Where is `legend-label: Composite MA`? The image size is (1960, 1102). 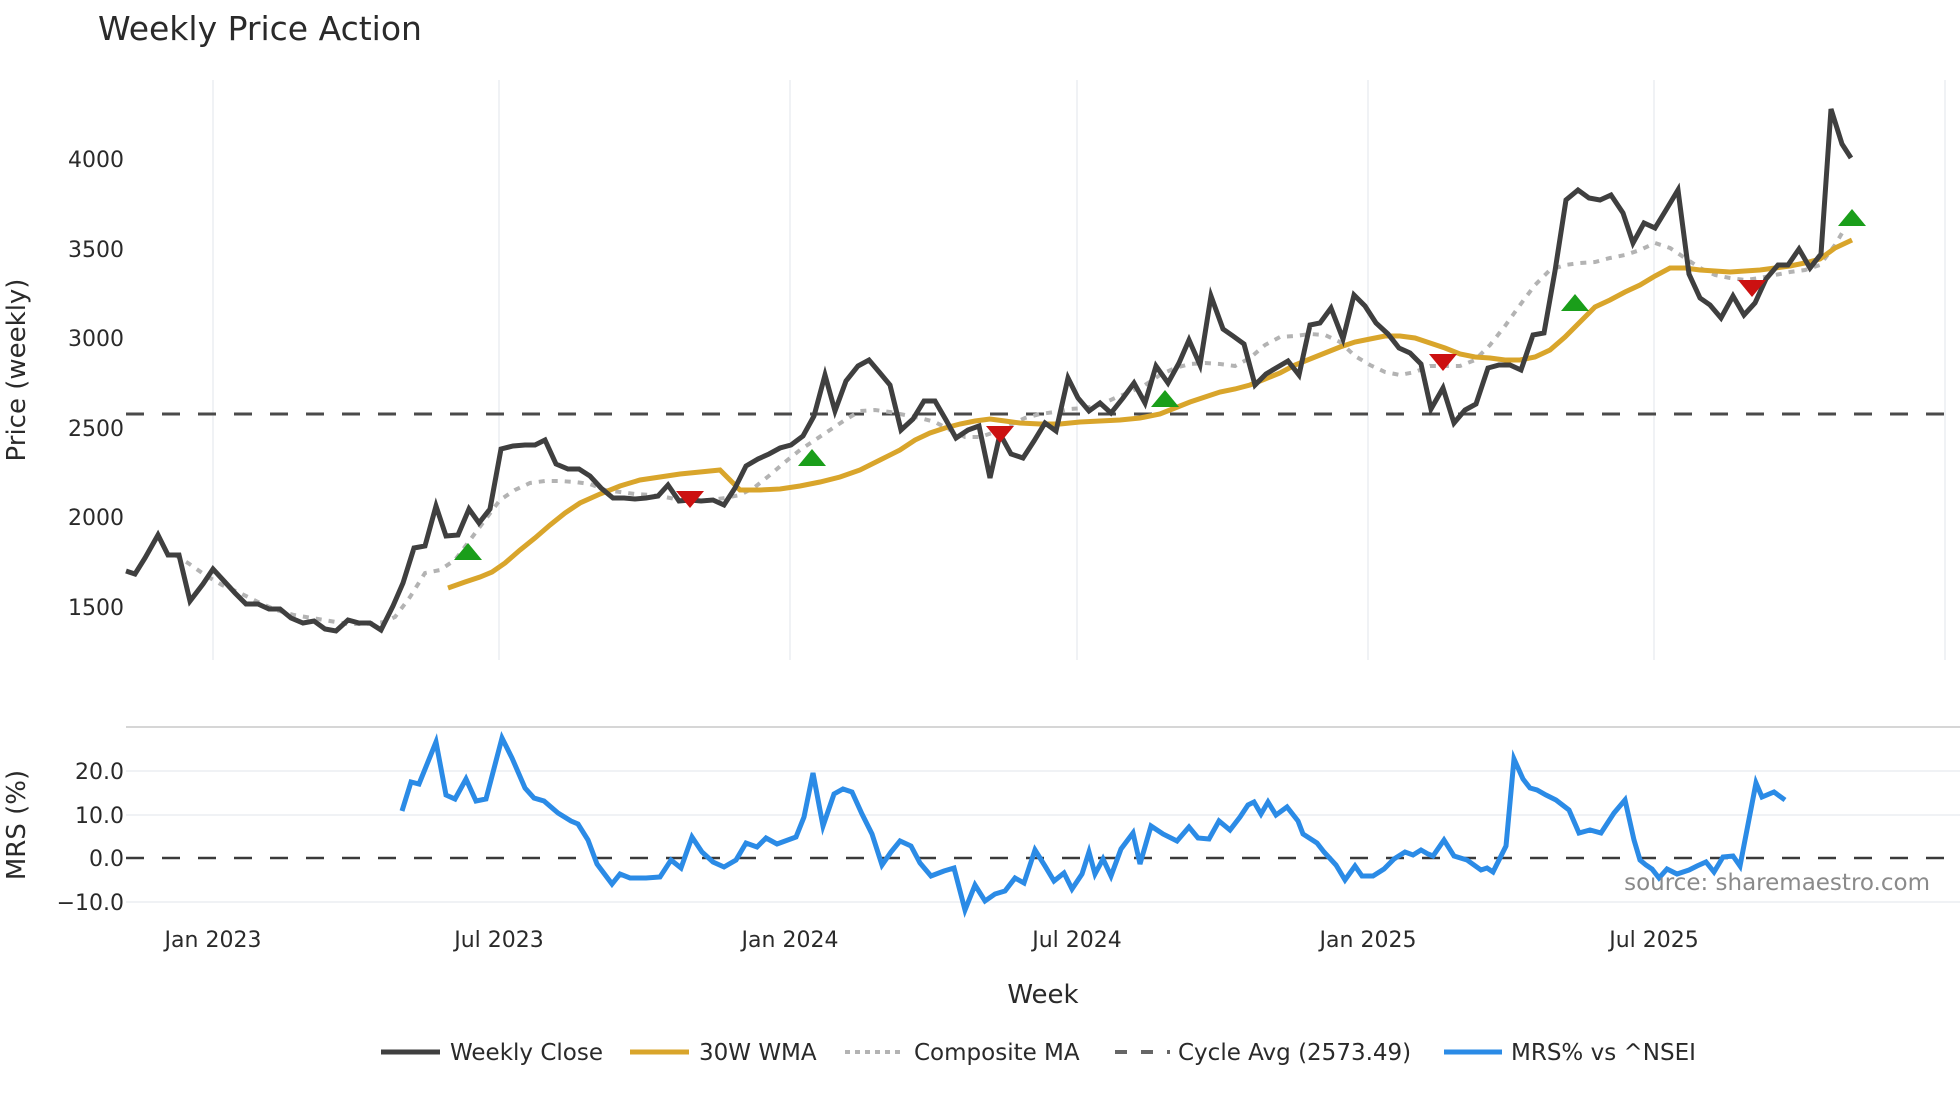 legend-label: Composite MA is located at coordinates (997, 1053).